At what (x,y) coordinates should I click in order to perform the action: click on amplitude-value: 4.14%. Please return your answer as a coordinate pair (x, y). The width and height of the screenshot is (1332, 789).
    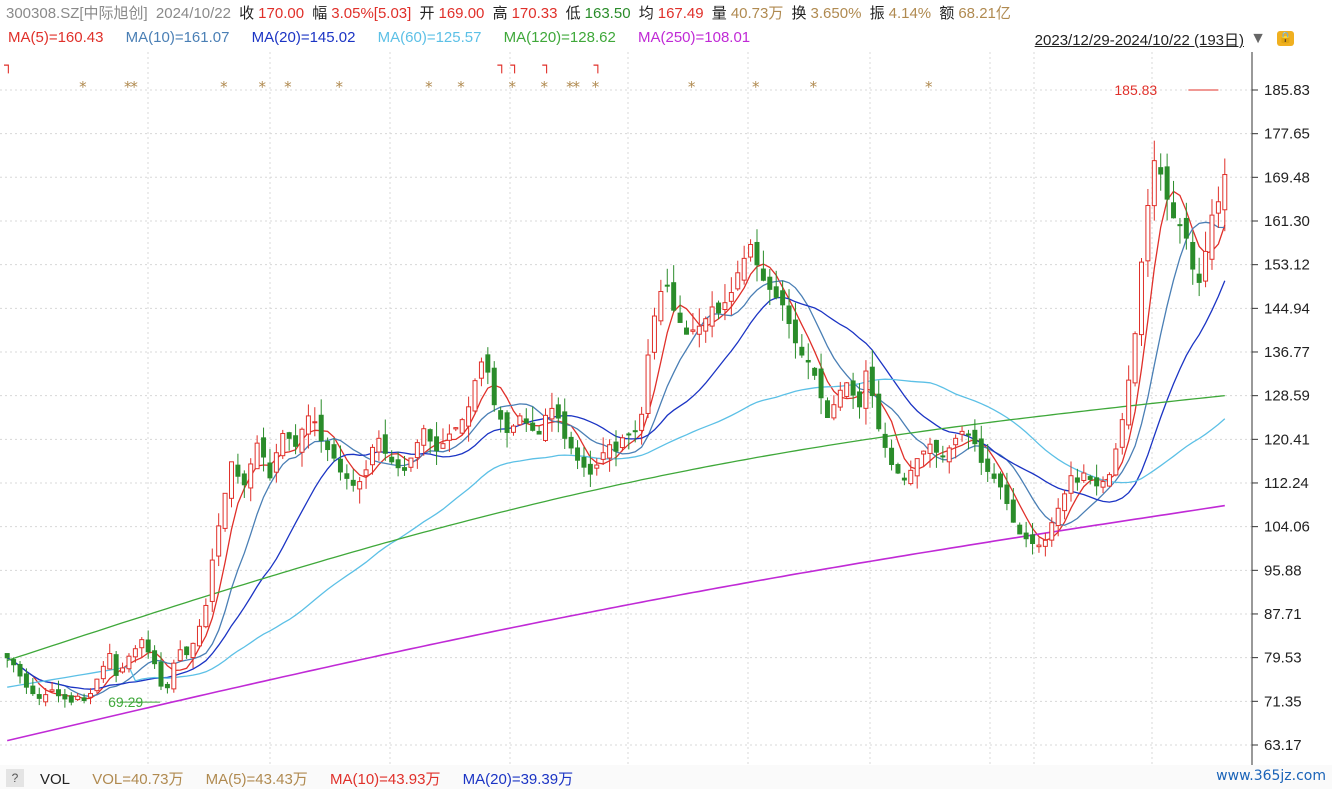
    Looking at the image, I should click on (910, 13).